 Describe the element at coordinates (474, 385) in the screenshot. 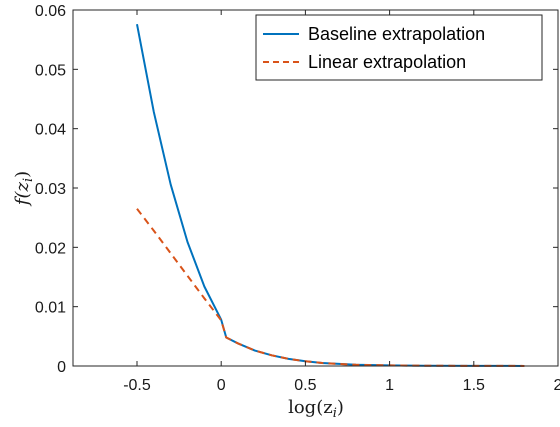

I see `x-tick-label: 1.5` at that location.